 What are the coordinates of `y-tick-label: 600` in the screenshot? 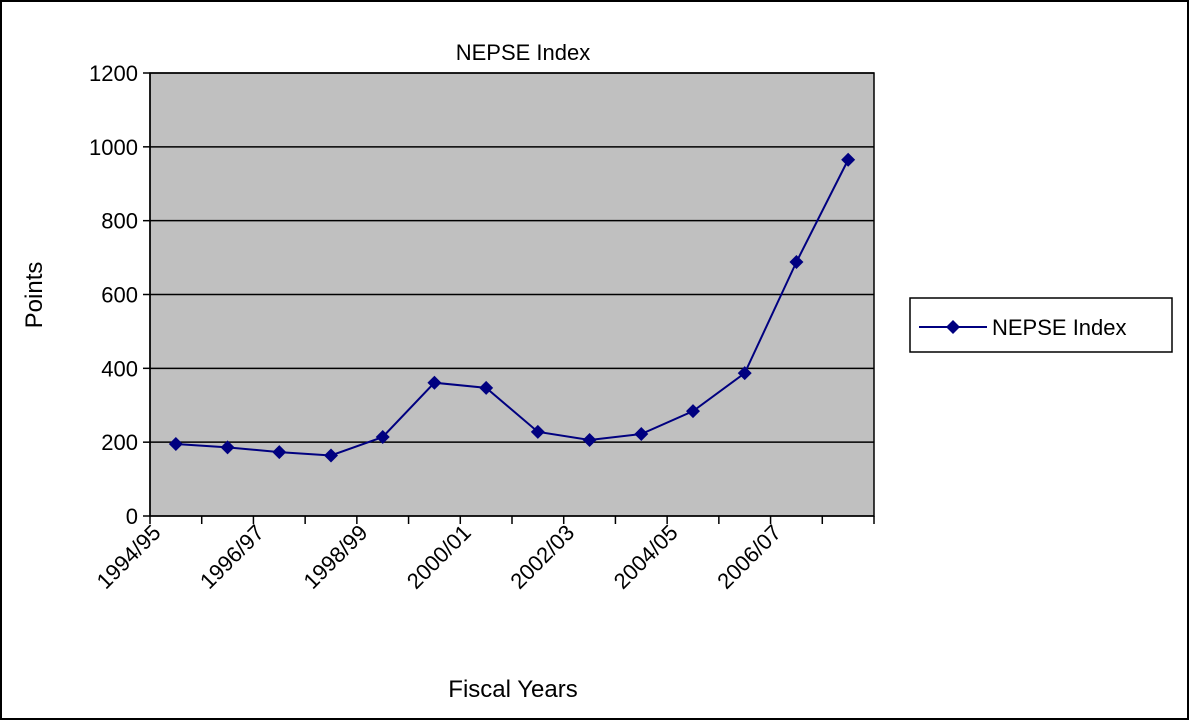 It's located at (119, 295).